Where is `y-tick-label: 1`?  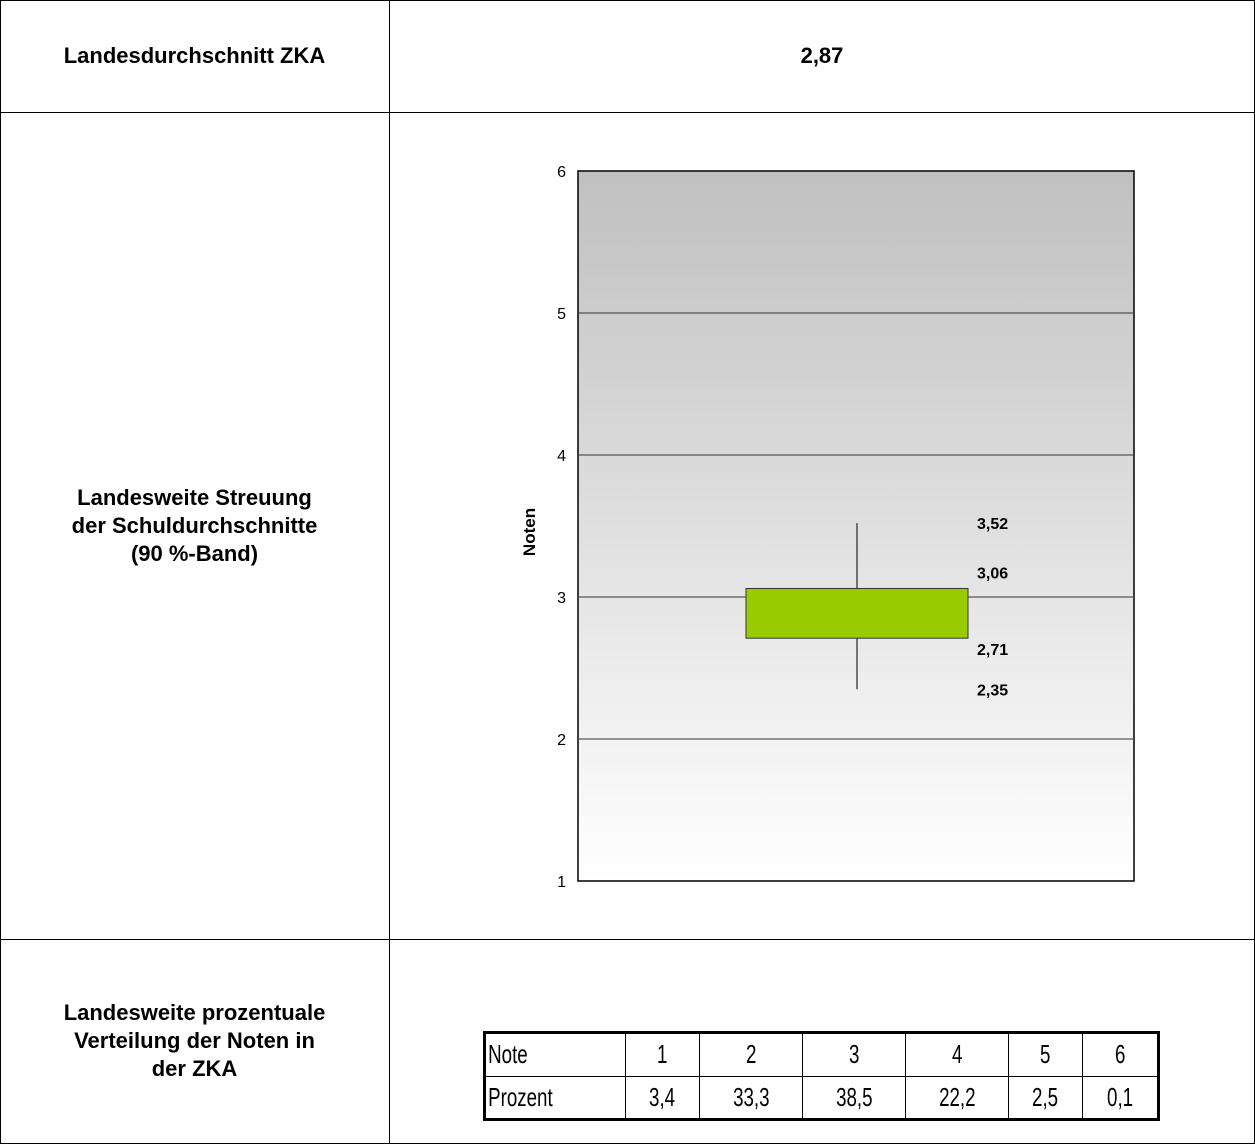 y-tick-label: 1 is located at coordinates (561, 882).